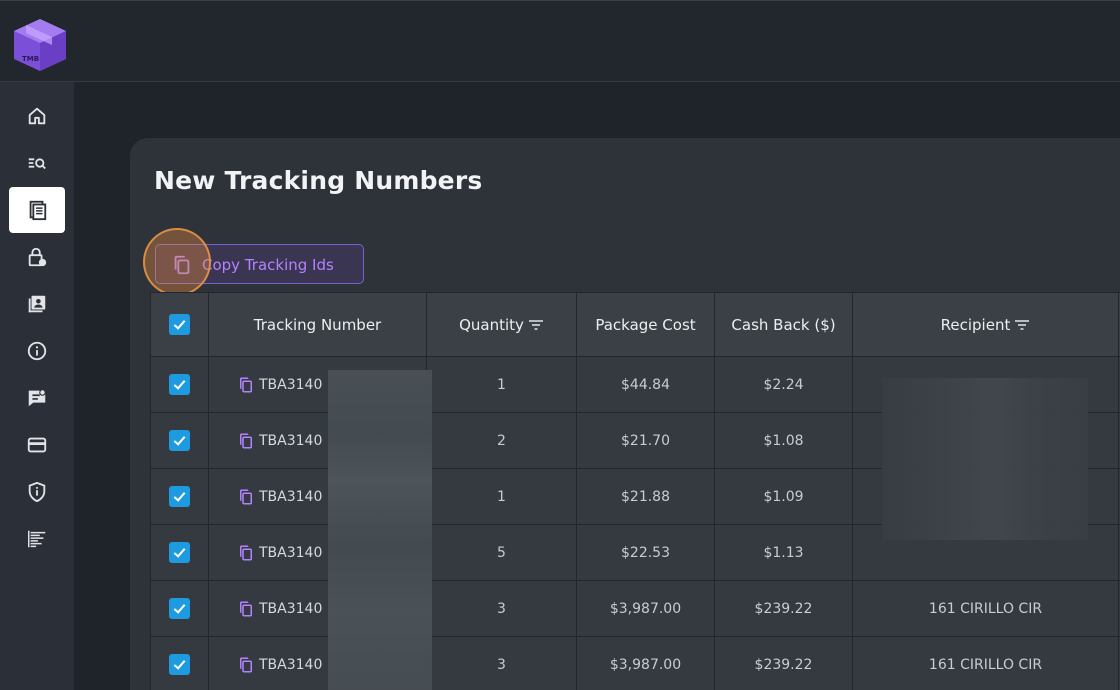 This screenshot has width=1120, height=690. I want to click on select-all-checkbox, so click(179, 324).